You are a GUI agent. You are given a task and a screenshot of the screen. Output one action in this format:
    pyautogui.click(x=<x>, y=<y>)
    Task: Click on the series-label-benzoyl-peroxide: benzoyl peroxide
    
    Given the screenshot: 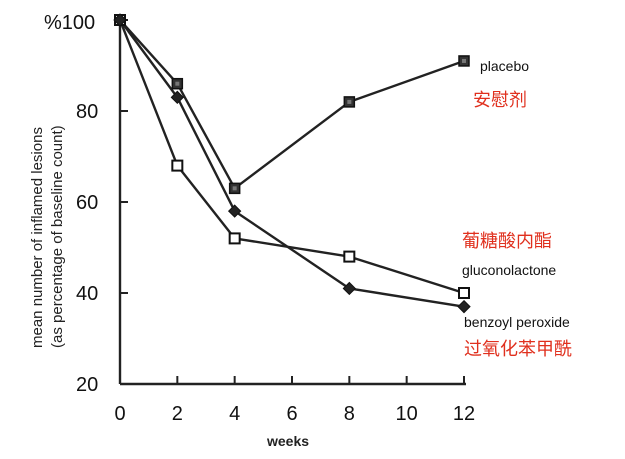 What is the action you would take?
    pyautogui.click(x=517, y=322)
    